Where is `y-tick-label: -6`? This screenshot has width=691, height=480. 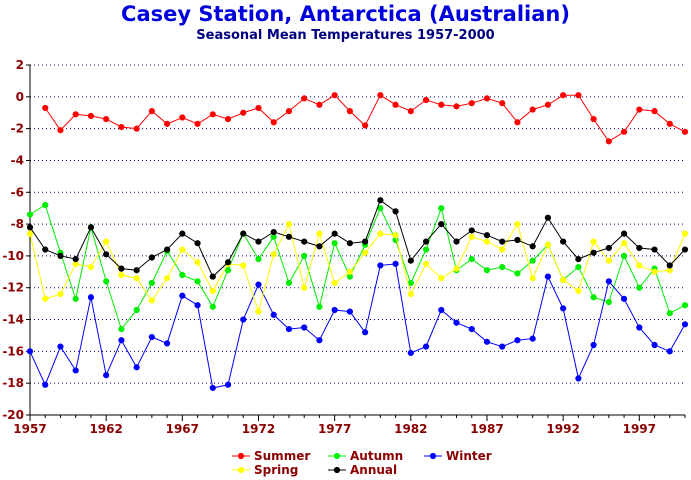 y-tick-label: -6 is located at coordinates (17, 192).